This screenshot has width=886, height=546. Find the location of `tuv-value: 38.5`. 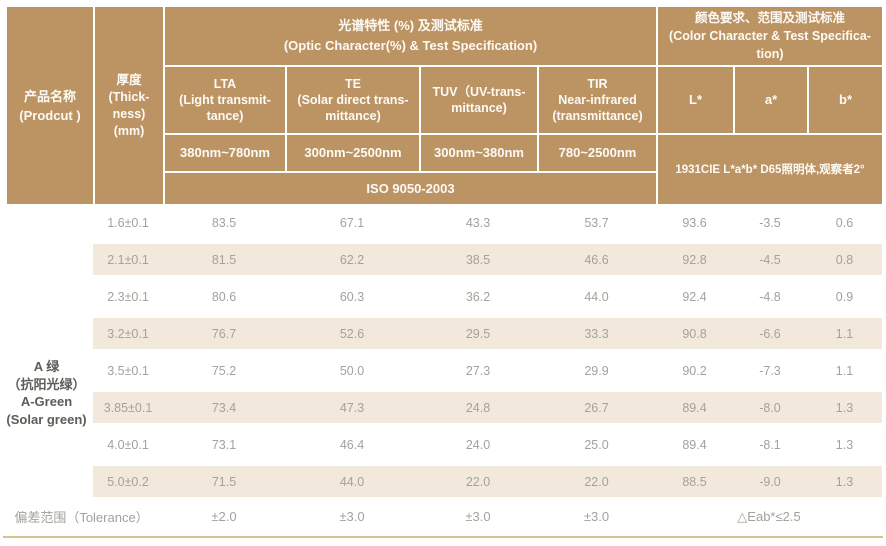

tuv-value: 38.5 is located at coordinates (478, 259).